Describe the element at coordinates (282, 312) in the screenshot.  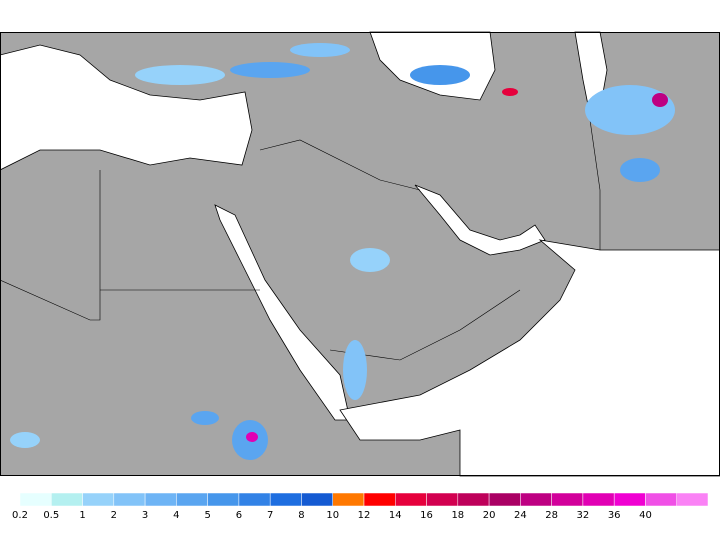
I see `red-sea` at that location.